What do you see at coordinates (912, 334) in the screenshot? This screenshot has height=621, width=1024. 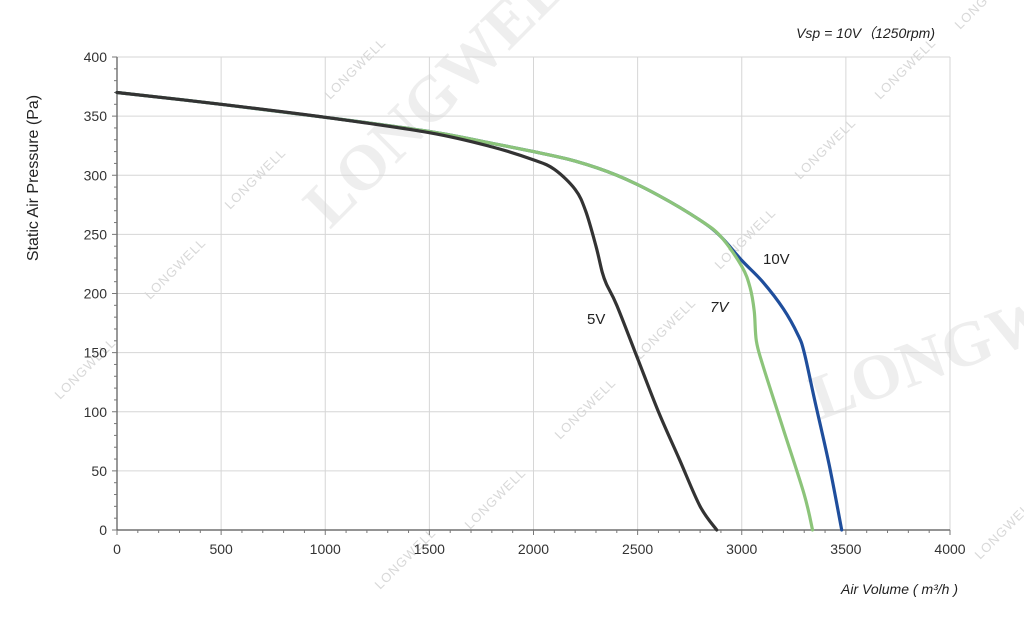 I see `watermark-logo-text: LONGWELL` at bounding box center [912, 334].